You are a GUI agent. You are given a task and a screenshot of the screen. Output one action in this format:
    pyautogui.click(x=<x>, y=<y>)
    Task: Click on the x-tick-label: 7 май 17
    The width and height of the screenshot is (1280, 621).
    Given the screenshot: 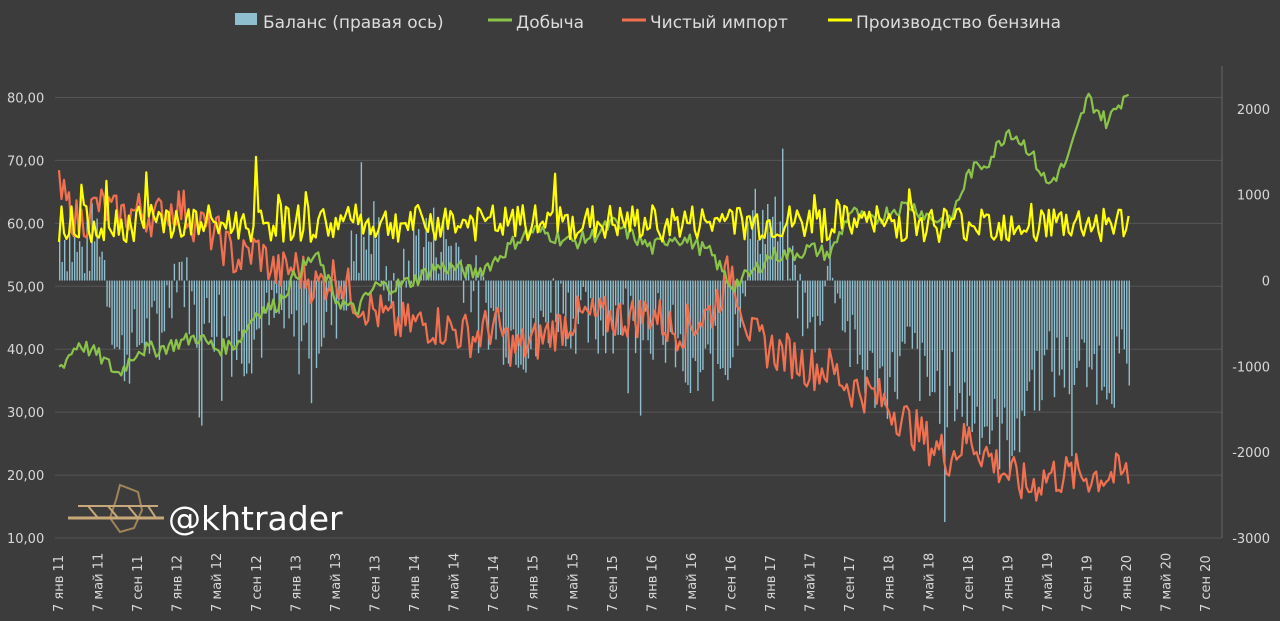 What is the action you would take?
    pyautogui.click(x=811, y=582)
    